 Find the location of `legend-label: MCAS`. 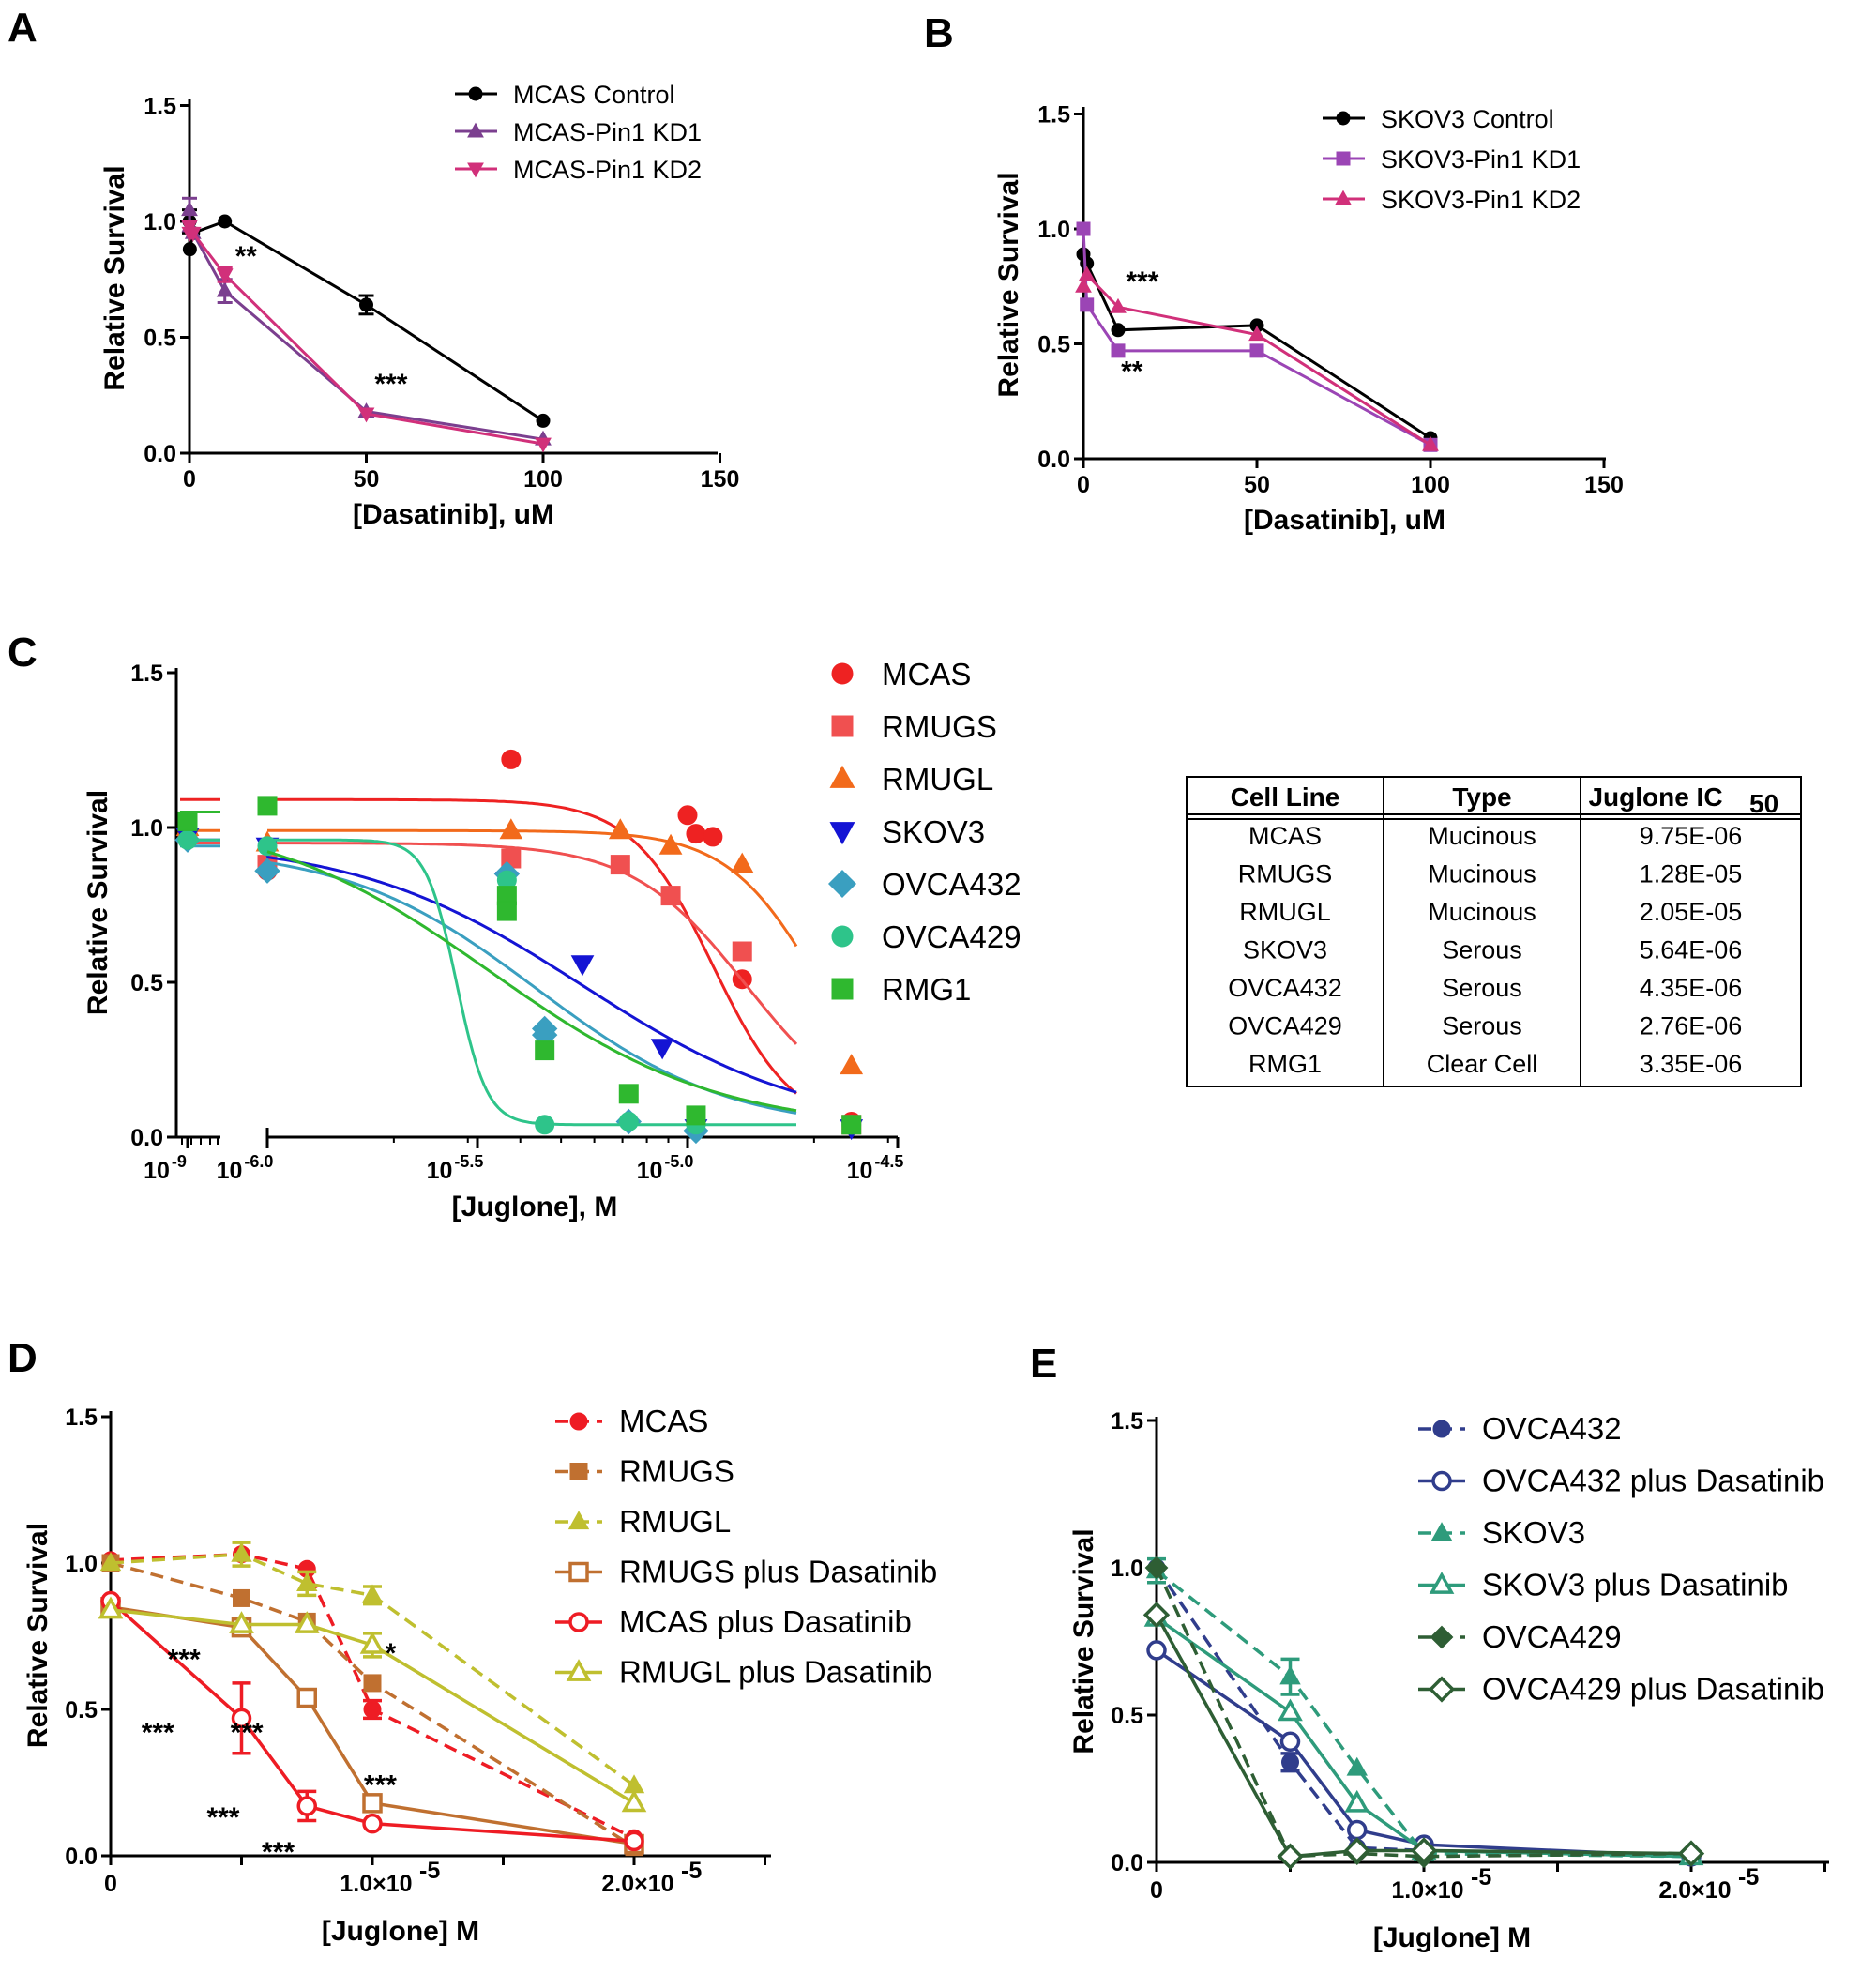

legend-label: MCAS is located at coordinates (926, 674).